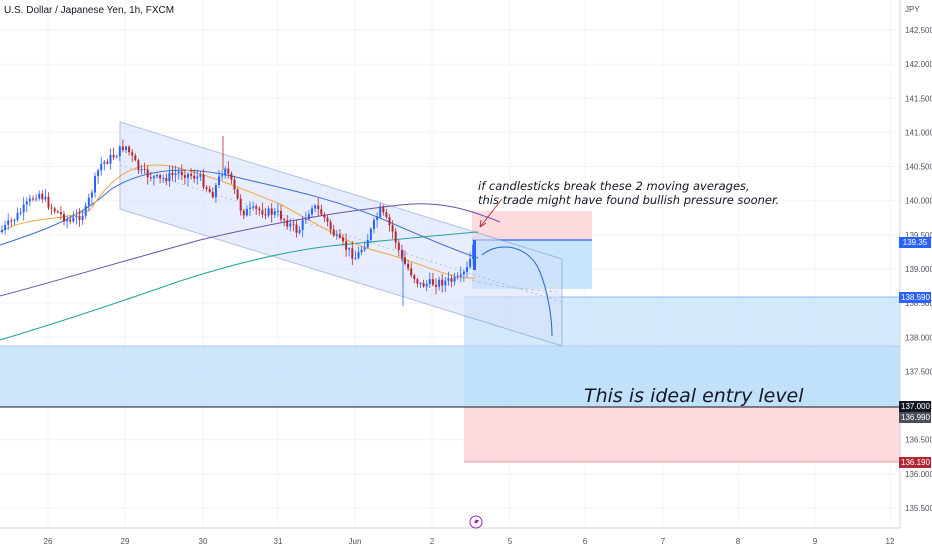  I want to click on time-tick-label: Jun, so click(355, 541).